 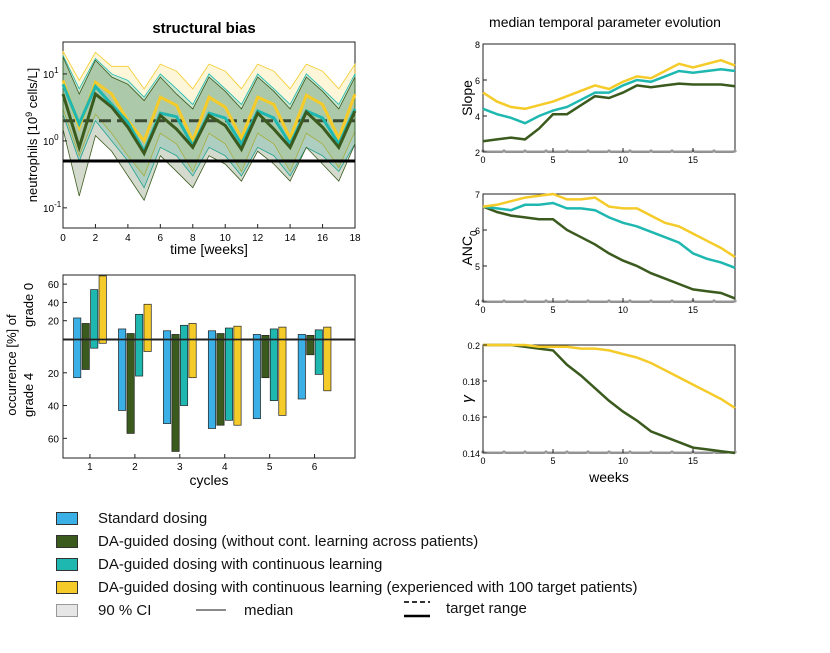 I want to click on anc0-plot-frame, so click(x=609, y=248).